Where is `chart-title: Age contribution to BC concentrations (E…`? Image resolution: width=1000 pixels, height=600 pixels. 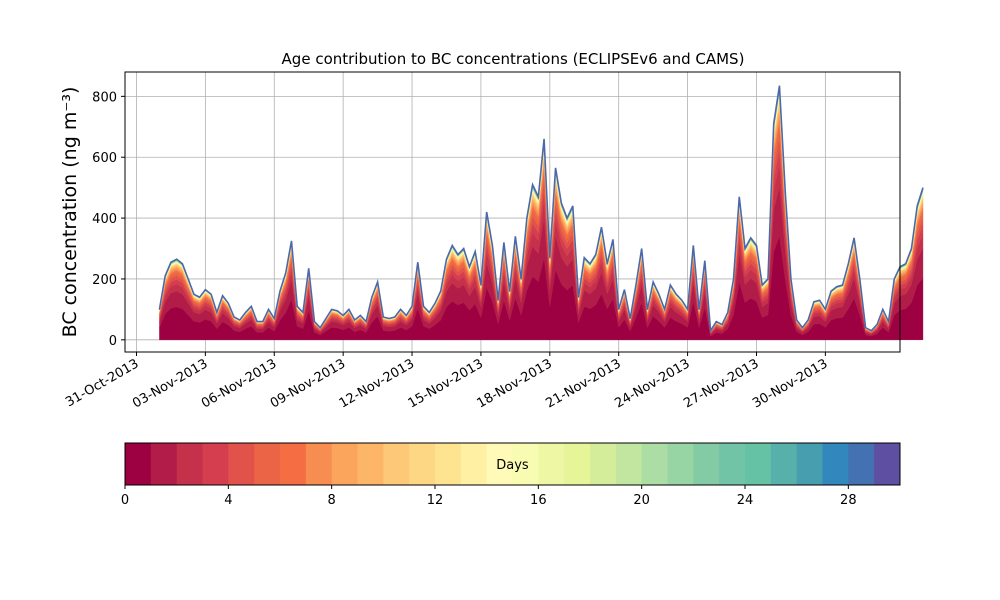 chart-title: Age contribution to BC concentrations (E… is located at coordinates (513, 59).